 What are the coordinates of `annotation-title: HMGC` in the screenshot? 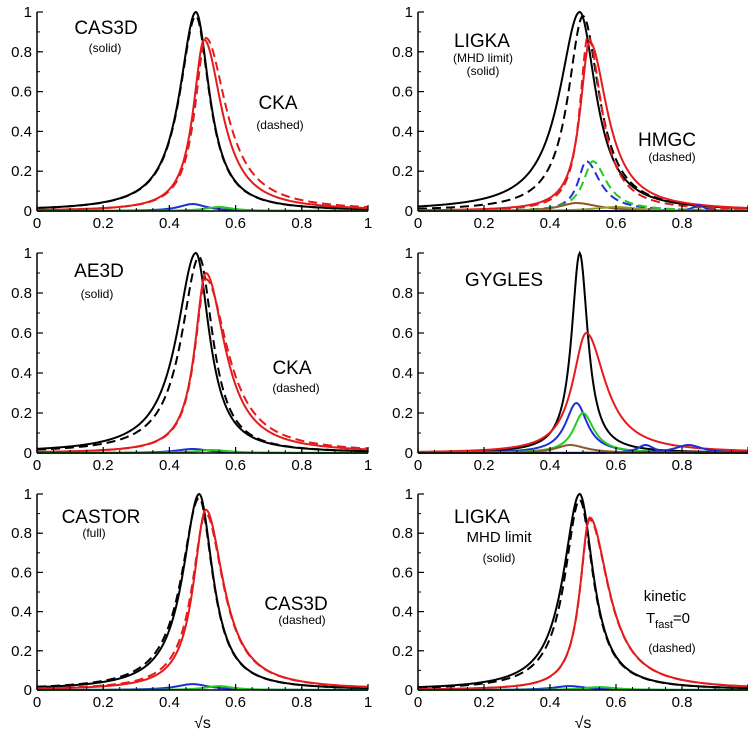 It's located at (667, 140).